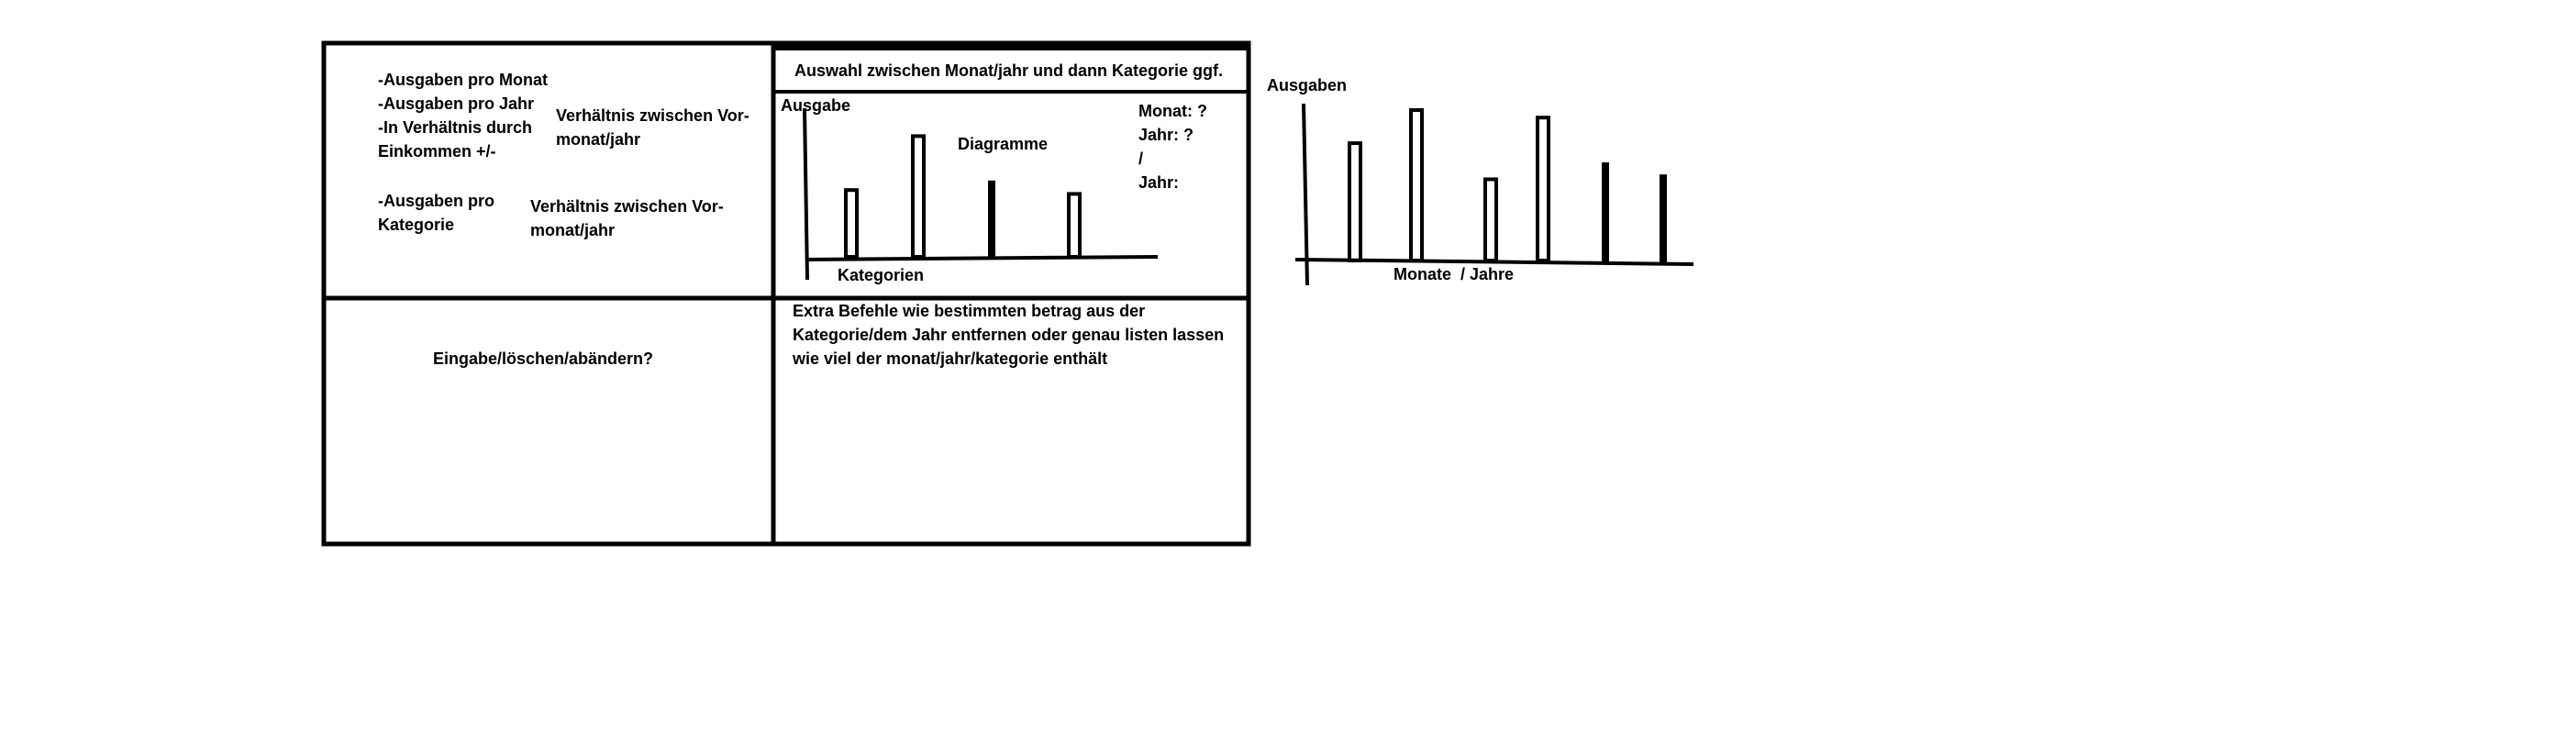  Describe the element at coordinates (1307, 85) in the screenshot. I see `chart2-y-label: Ausgaben` at that location.